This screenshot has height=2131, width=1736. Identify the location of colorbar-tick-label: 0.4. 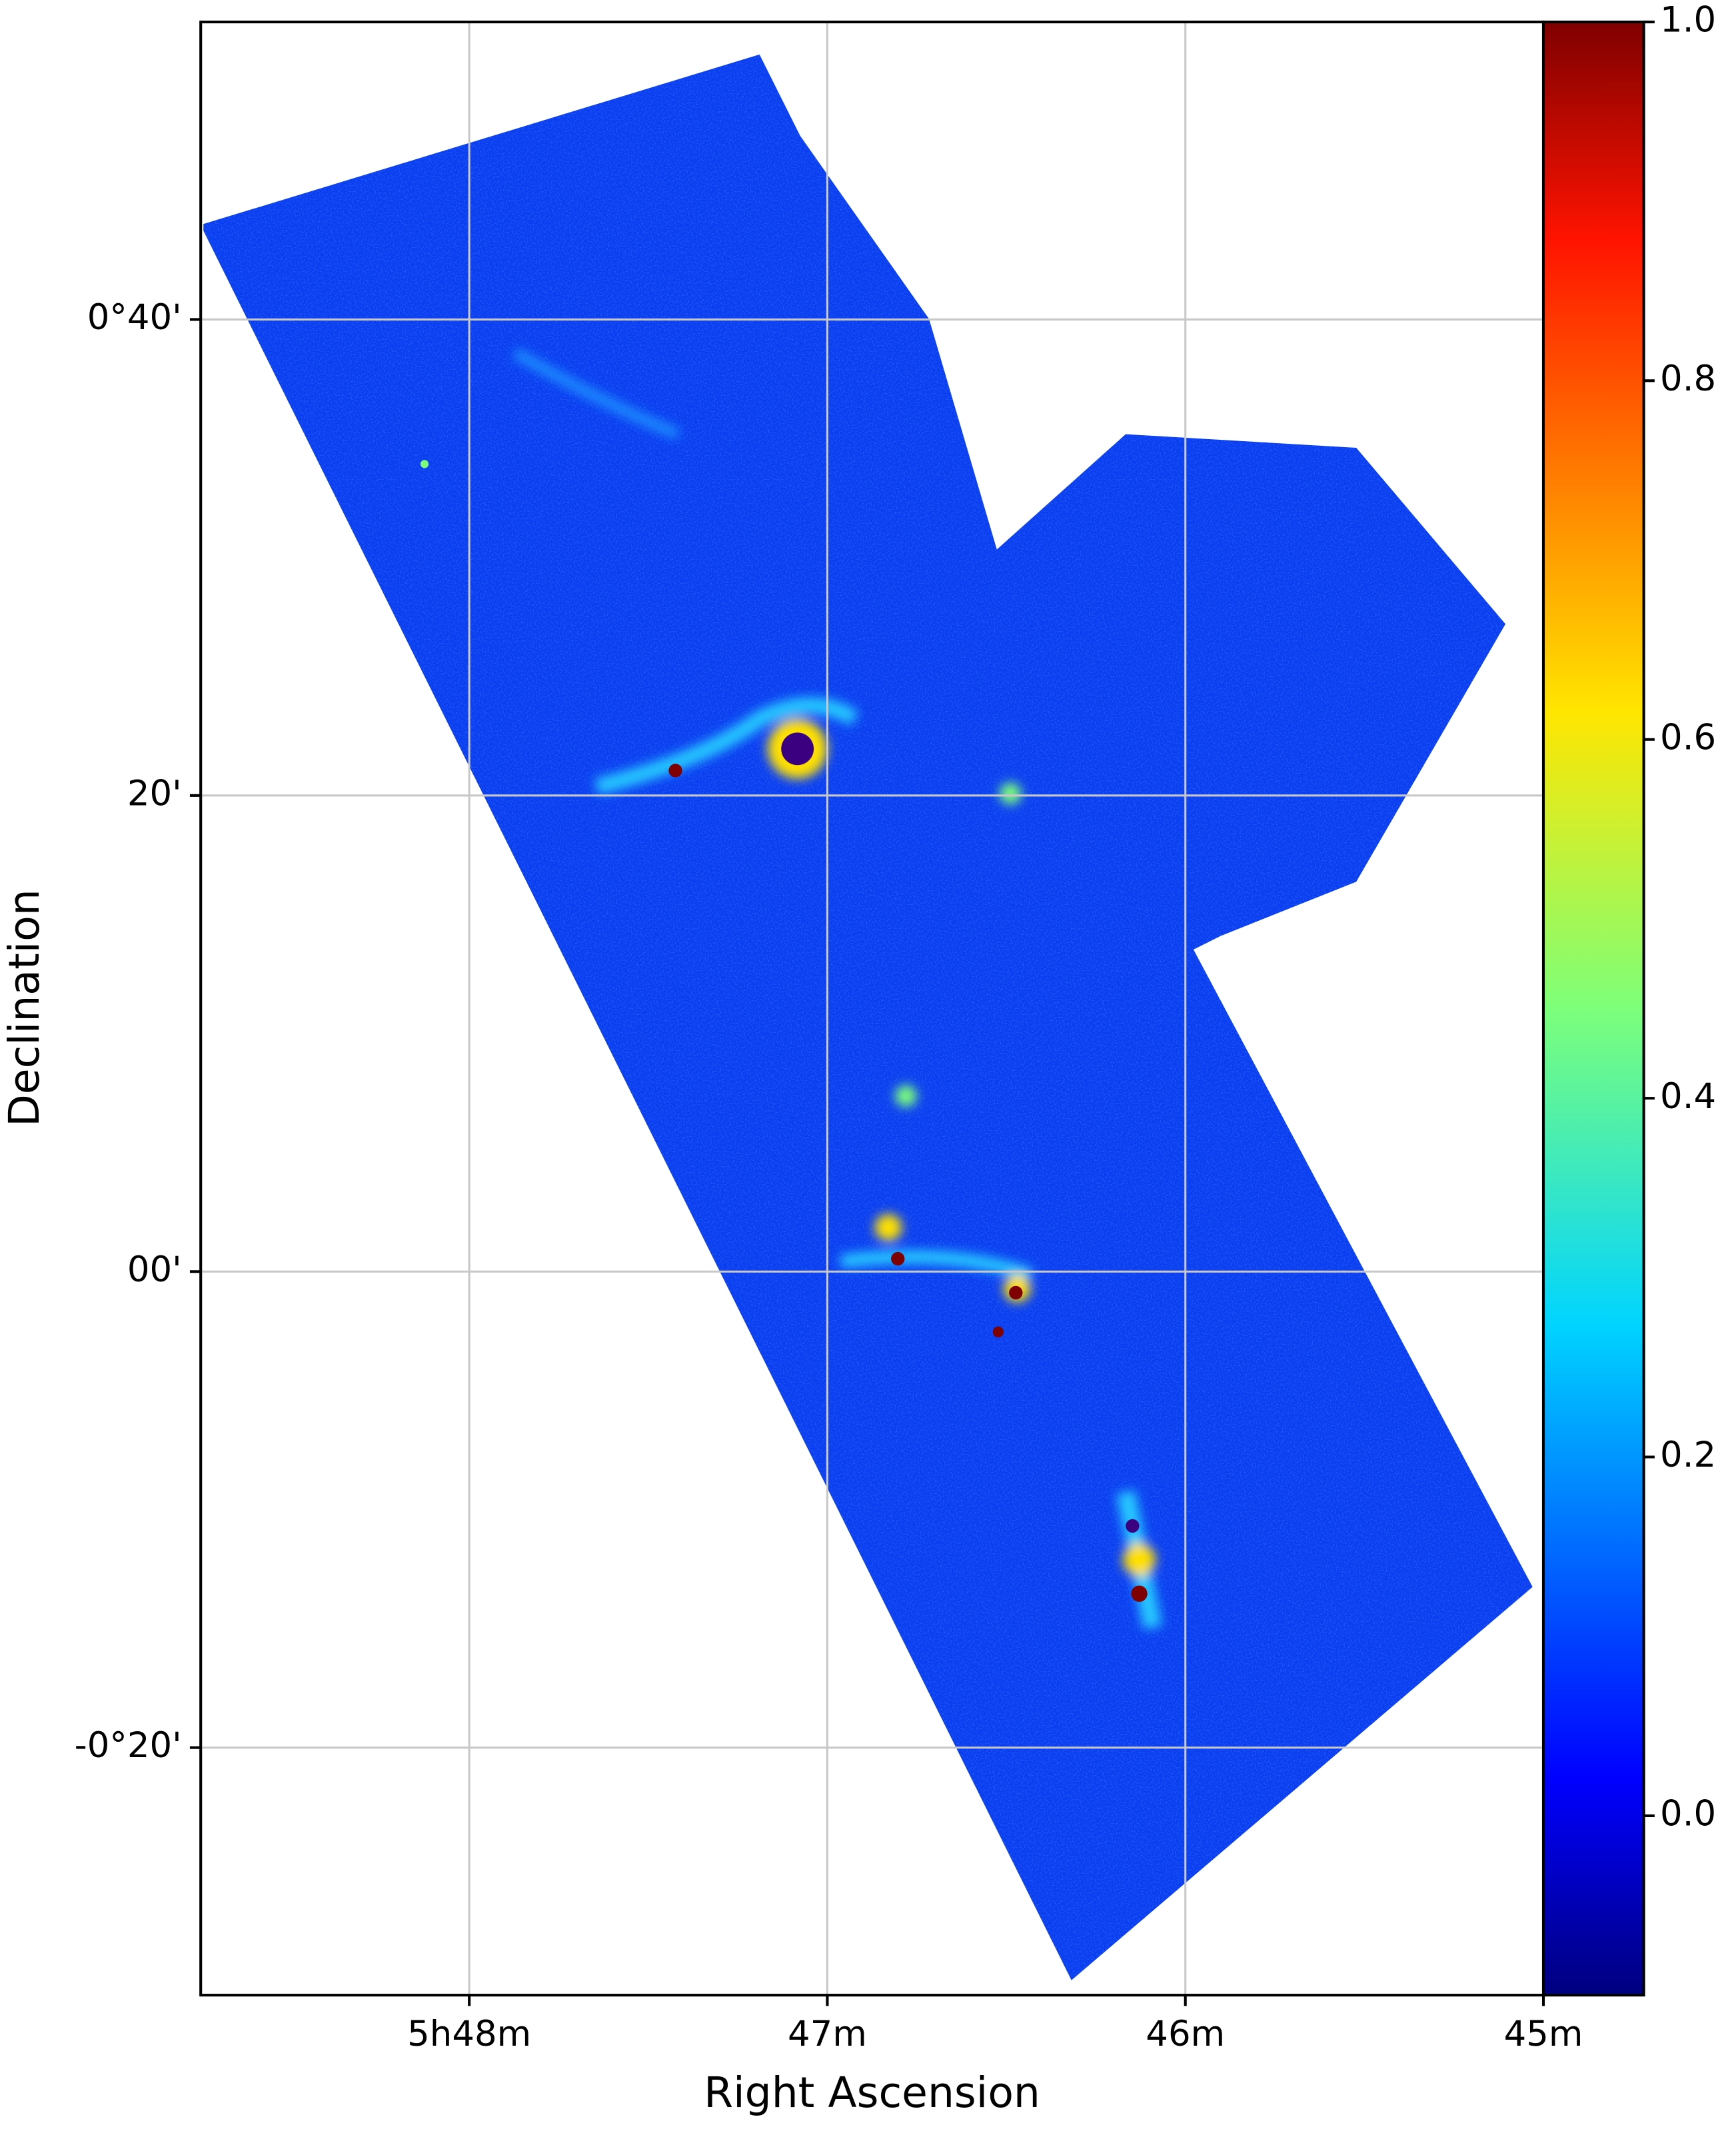
(1688, 1096).